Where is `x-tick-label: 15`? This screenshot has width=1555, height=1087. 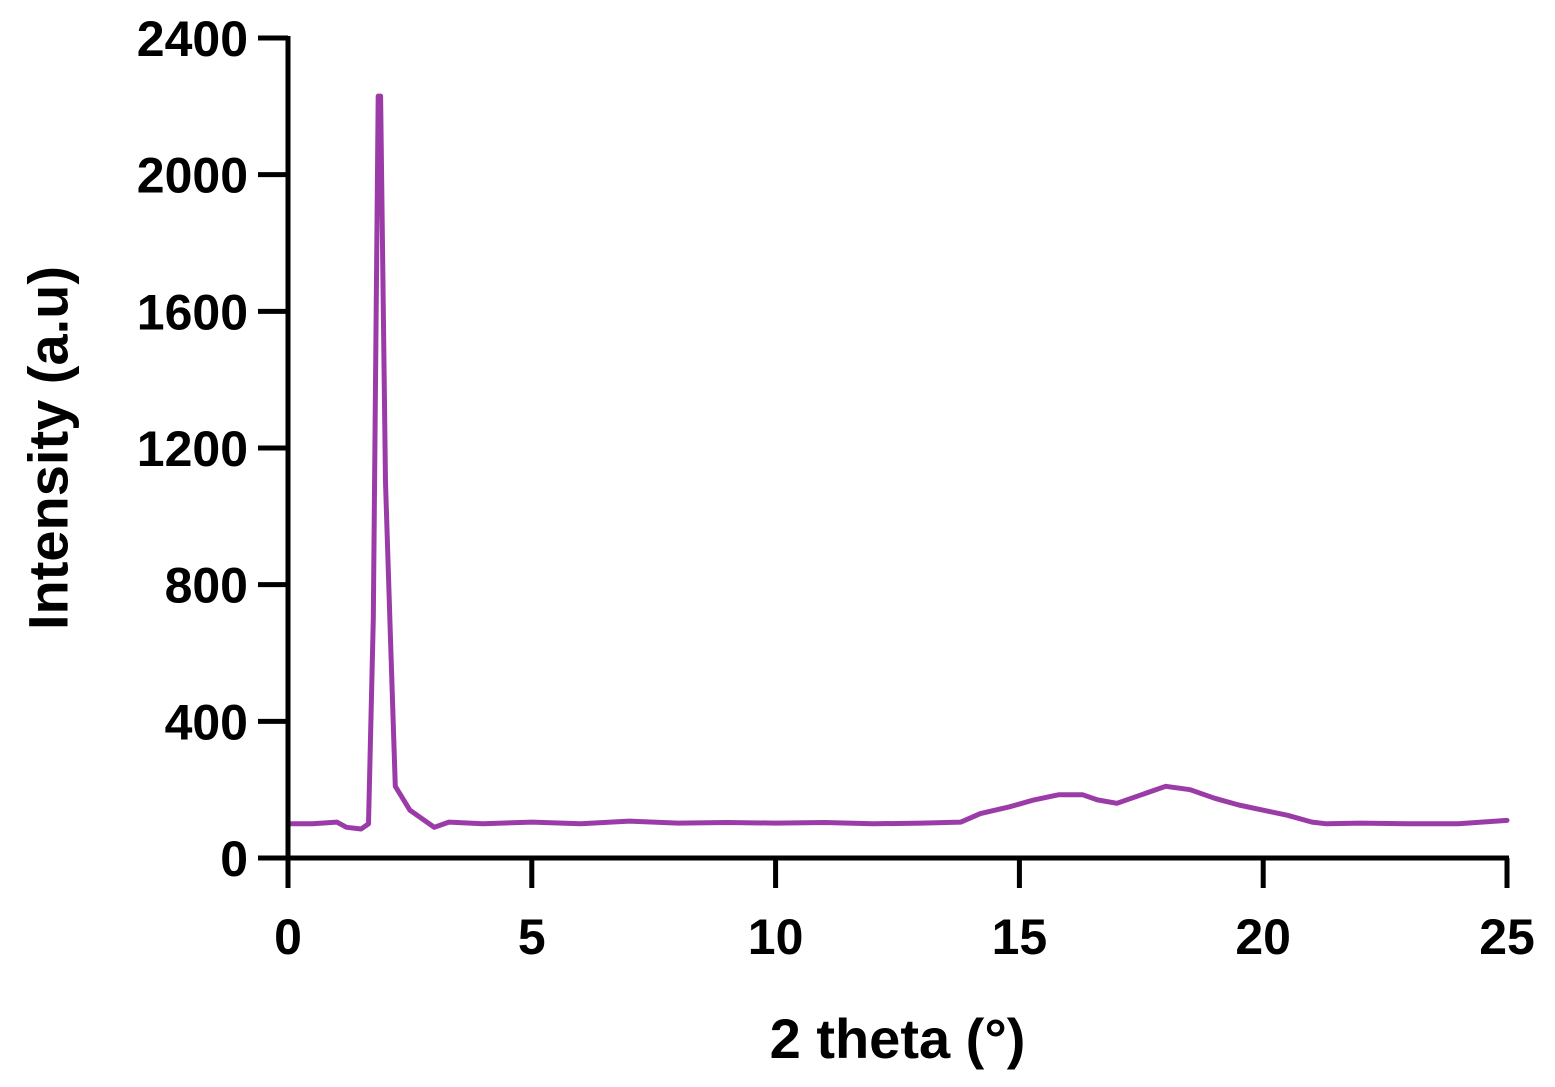 x-tick-label: 15 is located at coordinates (1020, 937).